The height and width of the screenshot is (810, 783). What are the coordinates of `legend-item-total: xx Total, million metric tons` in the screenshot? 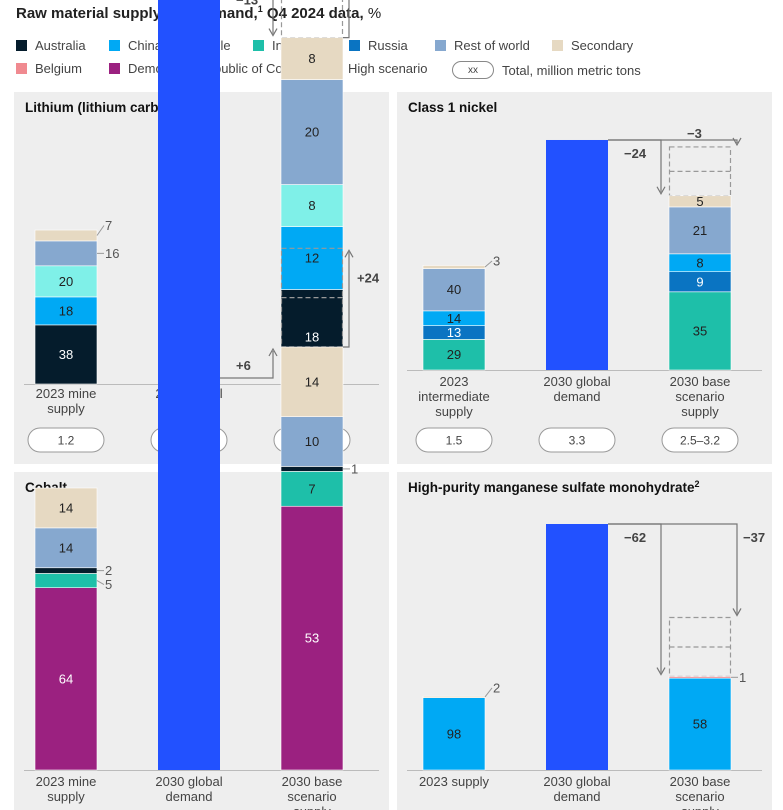 It's located at (546, 70).